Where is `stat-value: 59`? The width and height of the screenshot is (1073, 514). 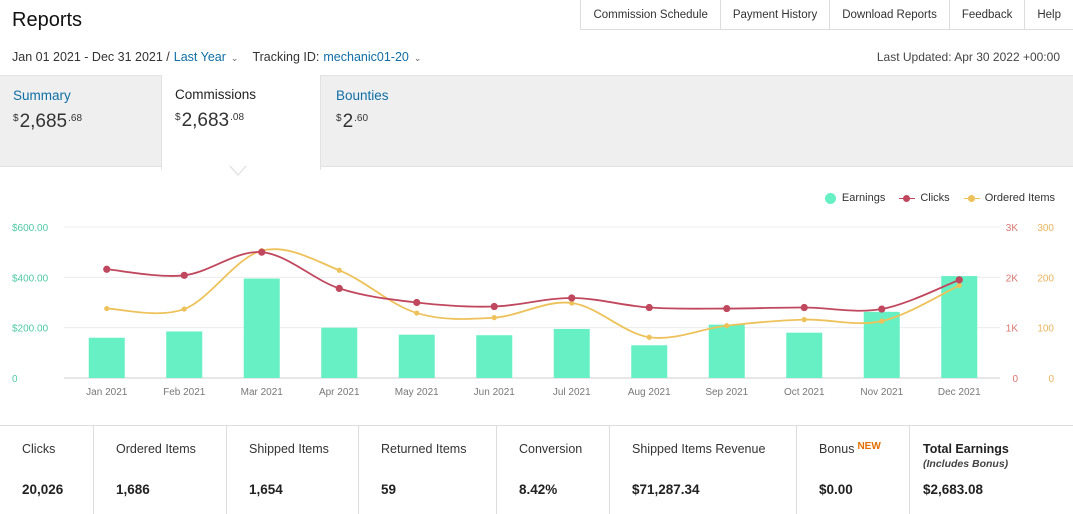
stat-value: 59 is located at coordinates (389, 489).